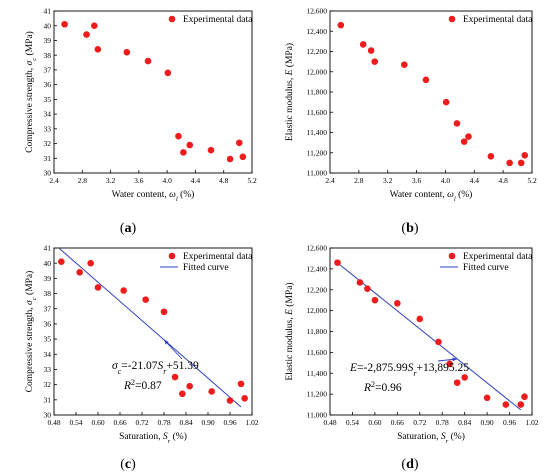  What do you see at coordinates (75, 422) in the screenshot?
I see `x-tick-label: 0.54` at bounding box center [75, 422].